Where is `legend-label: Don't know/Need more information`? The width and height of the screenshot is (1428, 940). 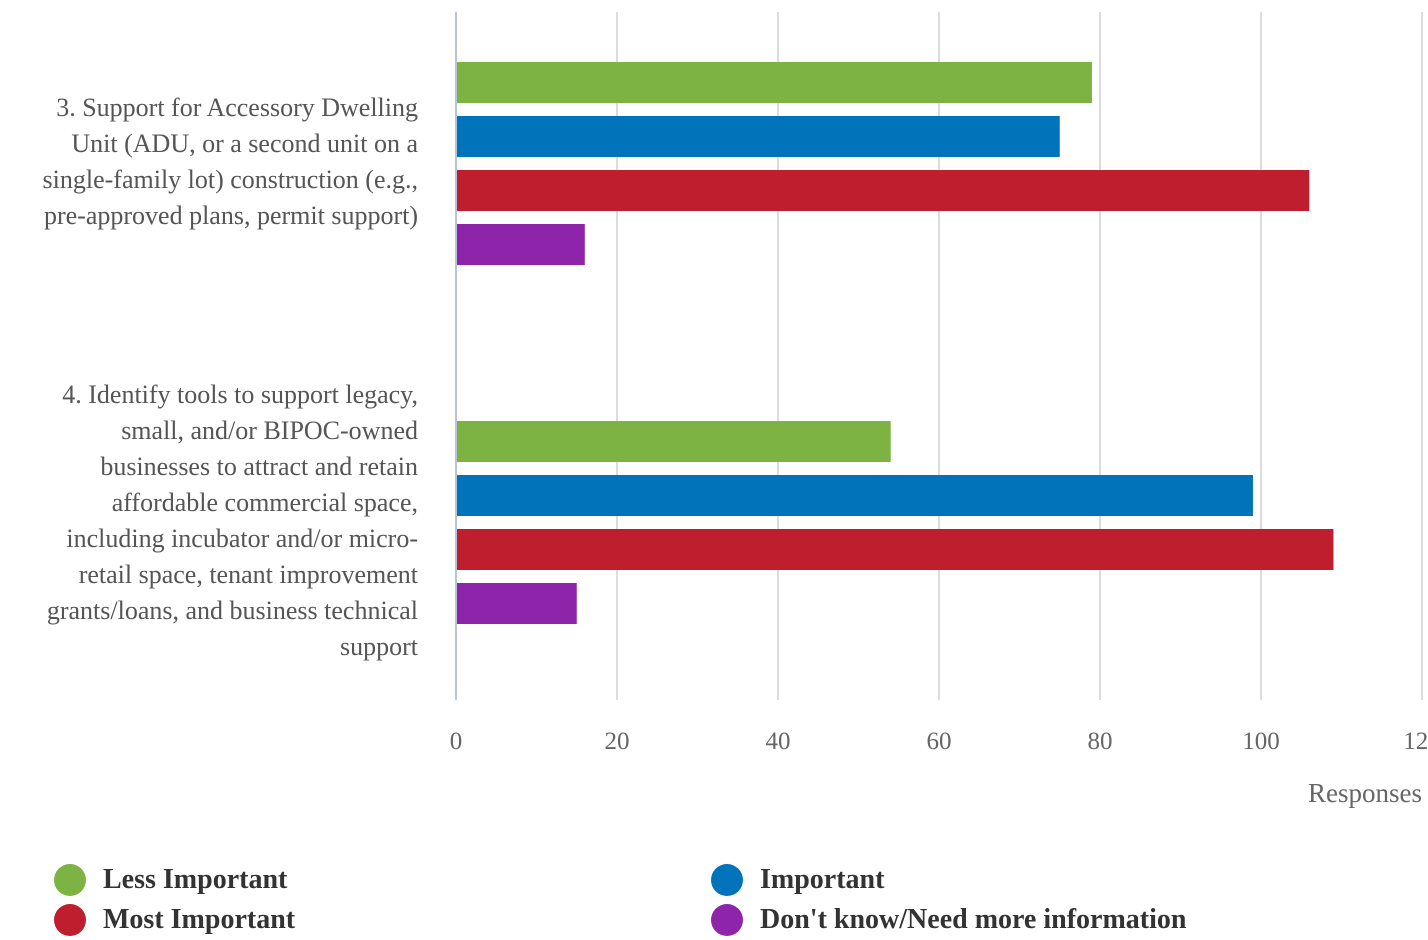
legend-label: Don't know/Need more information is located at coordinates (973, 919).